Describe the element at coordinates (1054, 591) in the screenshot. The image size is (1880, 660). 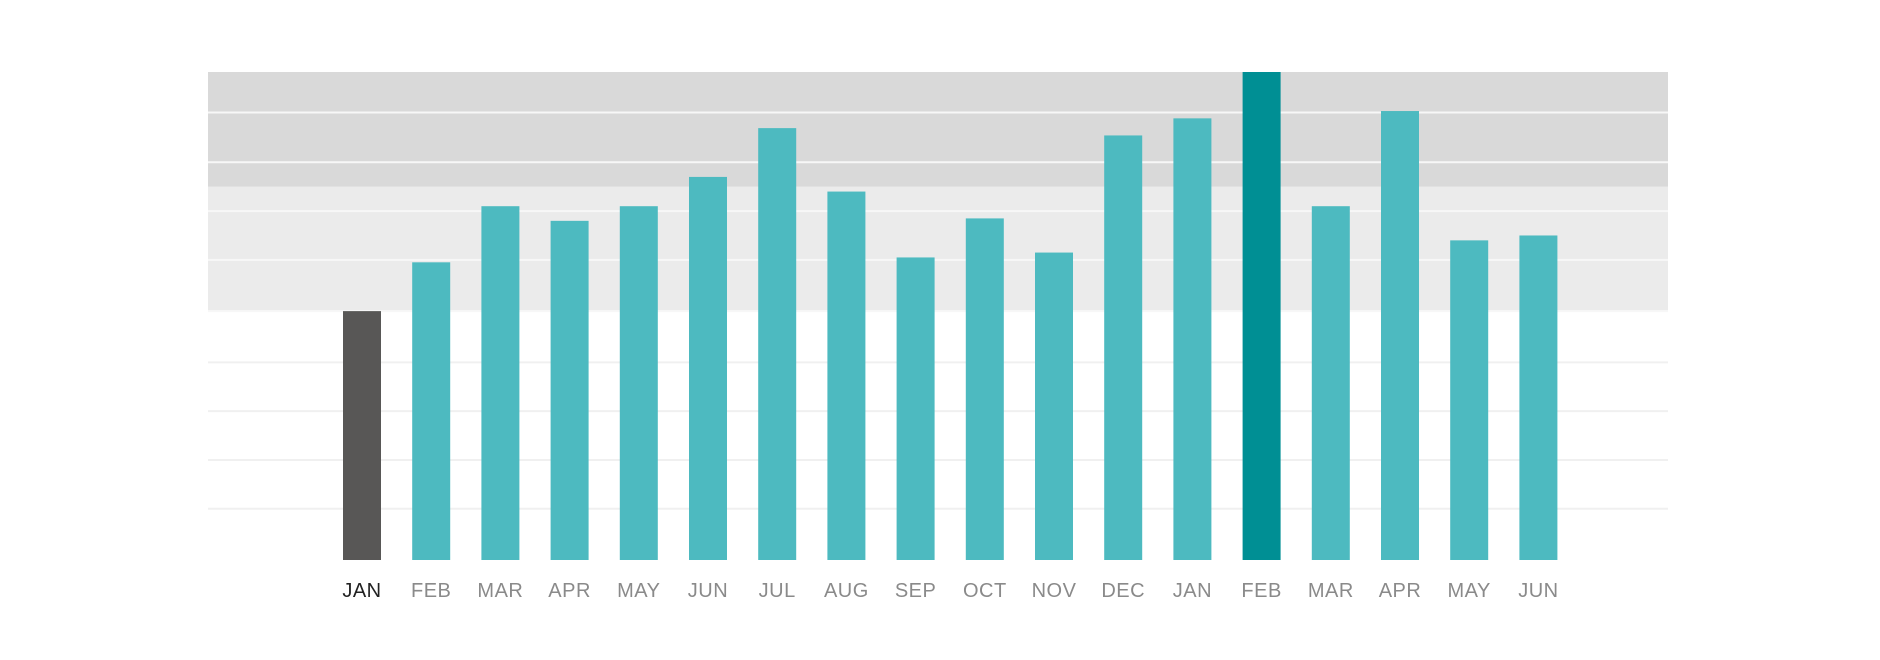
I see `x-tick-label: NOV` at that location.